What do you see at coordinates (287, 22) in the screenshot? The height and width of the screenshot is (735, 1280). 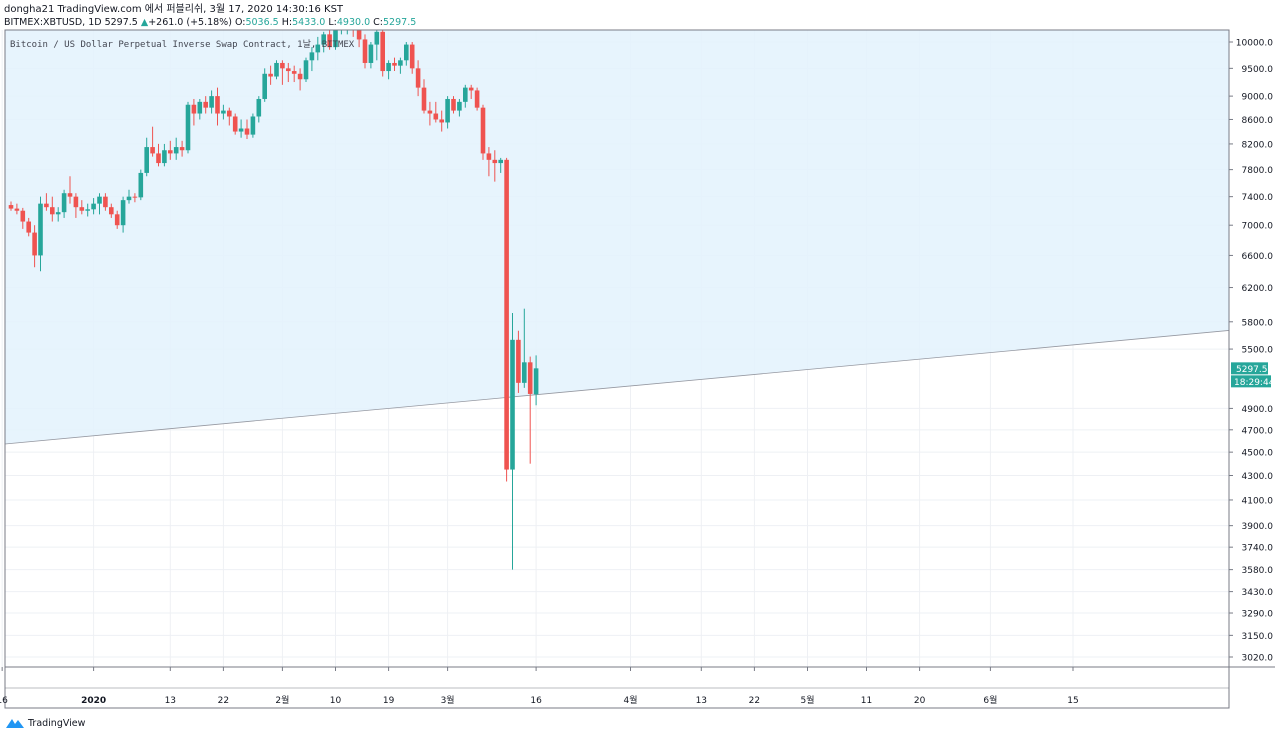 I see `high-label: H:` at bounding box center [287, 22].